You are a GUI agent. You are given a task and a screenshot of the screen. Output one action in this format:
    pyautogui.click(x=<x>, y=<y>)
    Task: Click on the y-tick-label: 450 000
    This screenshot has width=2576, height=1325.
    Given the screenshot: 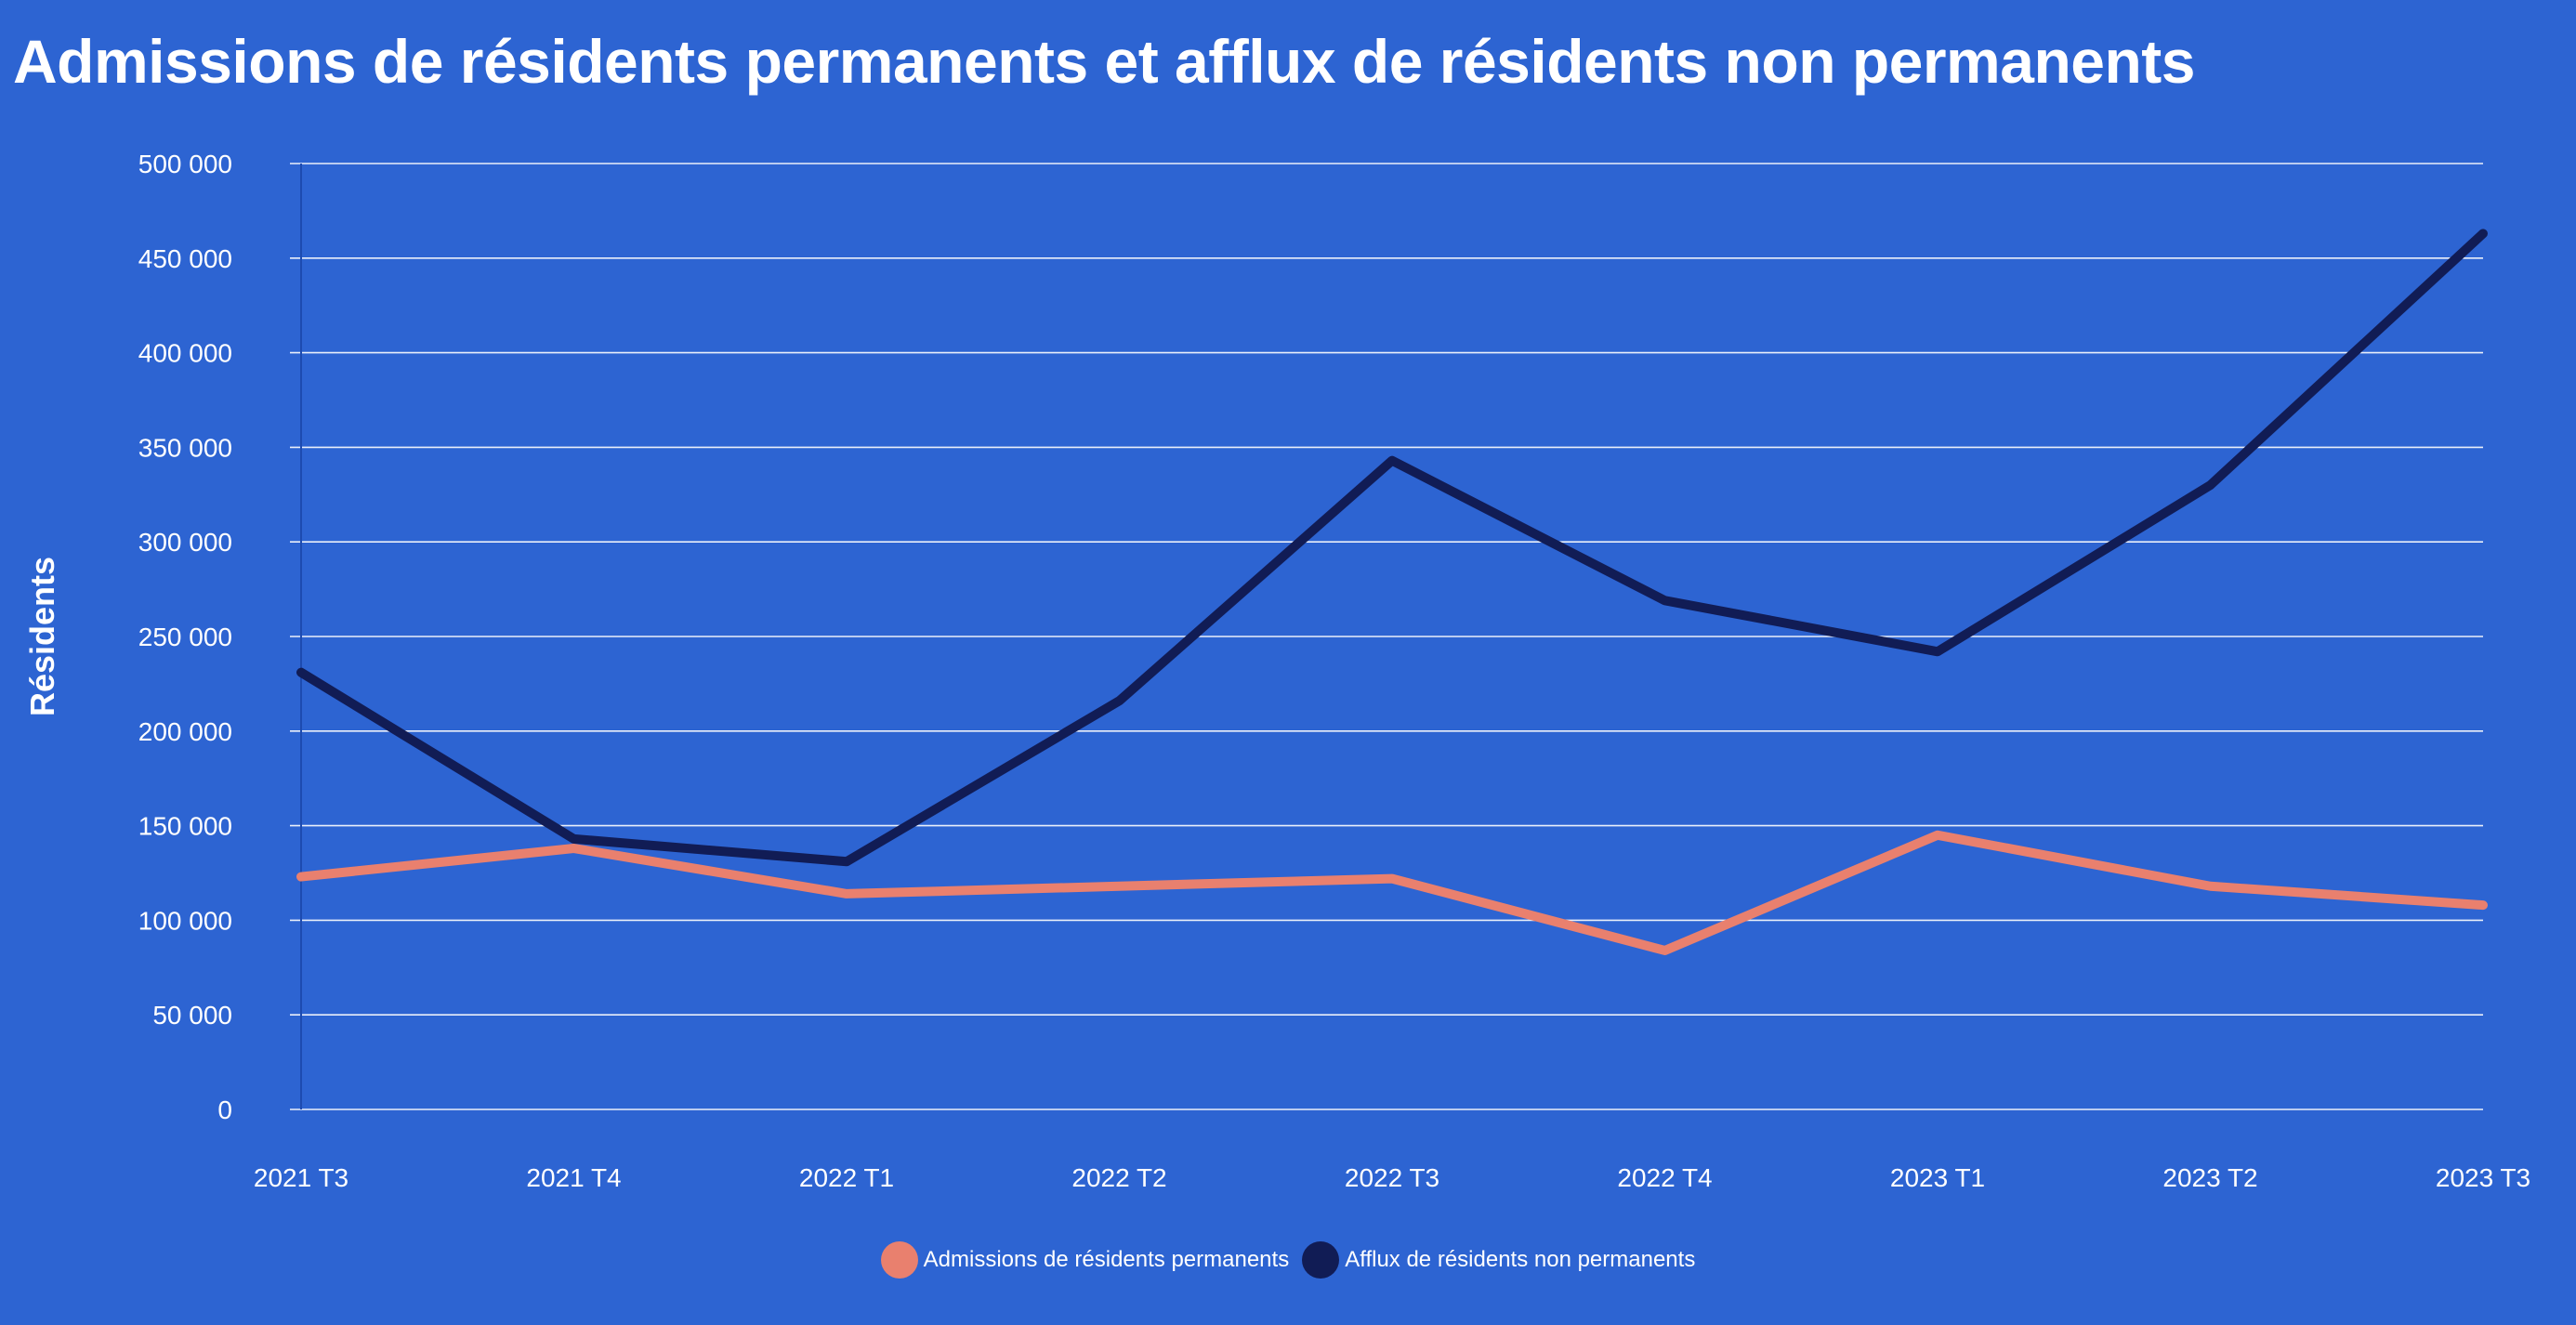 What is the action you would take?
    pyautogui.click(x=185, y=258)
    